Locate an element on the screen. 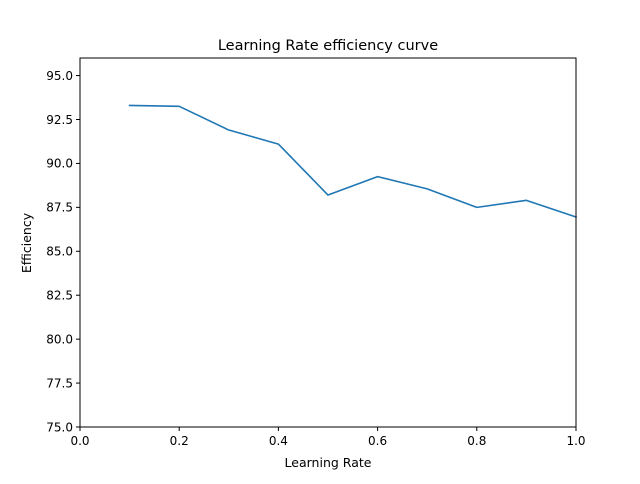 The height and width of the screenshot is (484, 640). y-tick-label: 85.0 is located at coordinates (59, 252).